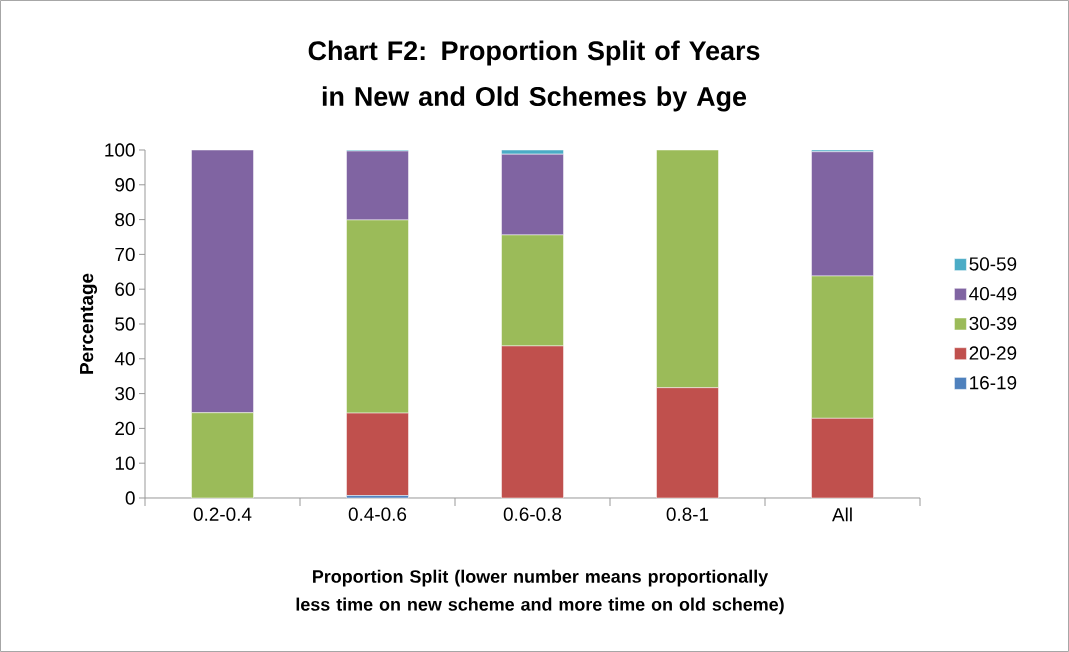 The height and width of the screenshot is (652, 1069). What do you see at coordinates (125, 428) in the screenshot?
I see `y-tick-label: 20` at bounding box center [125, 428].